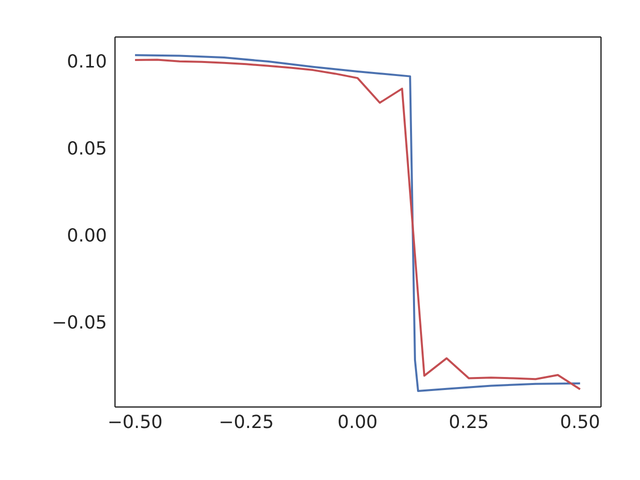  I want to click on x-tick-label: −0.50, so click(135, 422).